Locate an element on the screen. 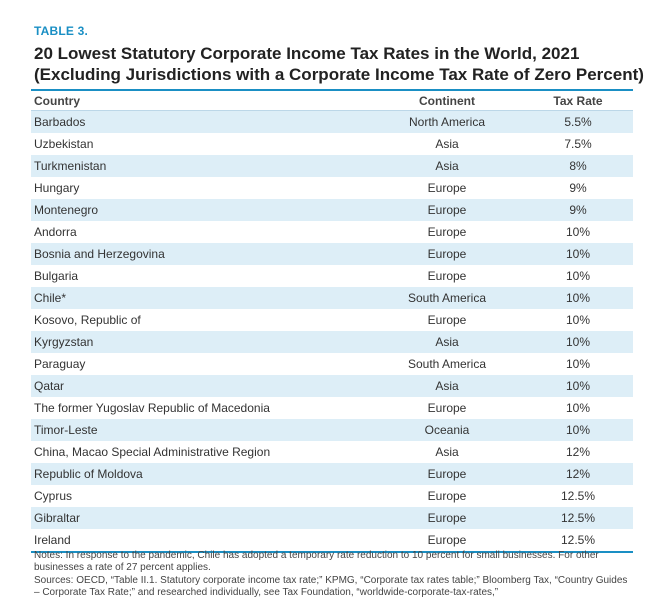  cell-country: Bulgaria is located at coordinates (56, 276).